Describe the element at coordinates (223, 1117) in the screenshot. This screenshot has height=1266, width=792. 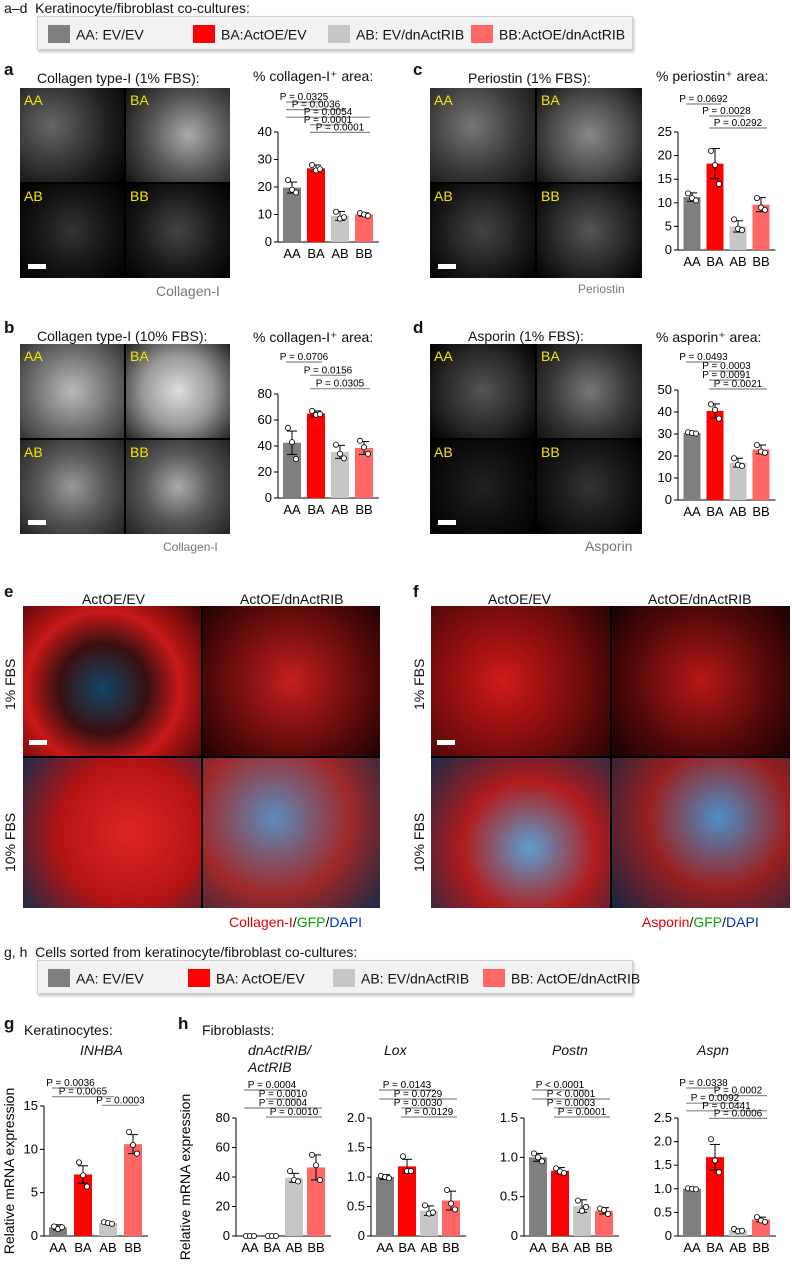
I see `y-tick-label: 80` at that location.